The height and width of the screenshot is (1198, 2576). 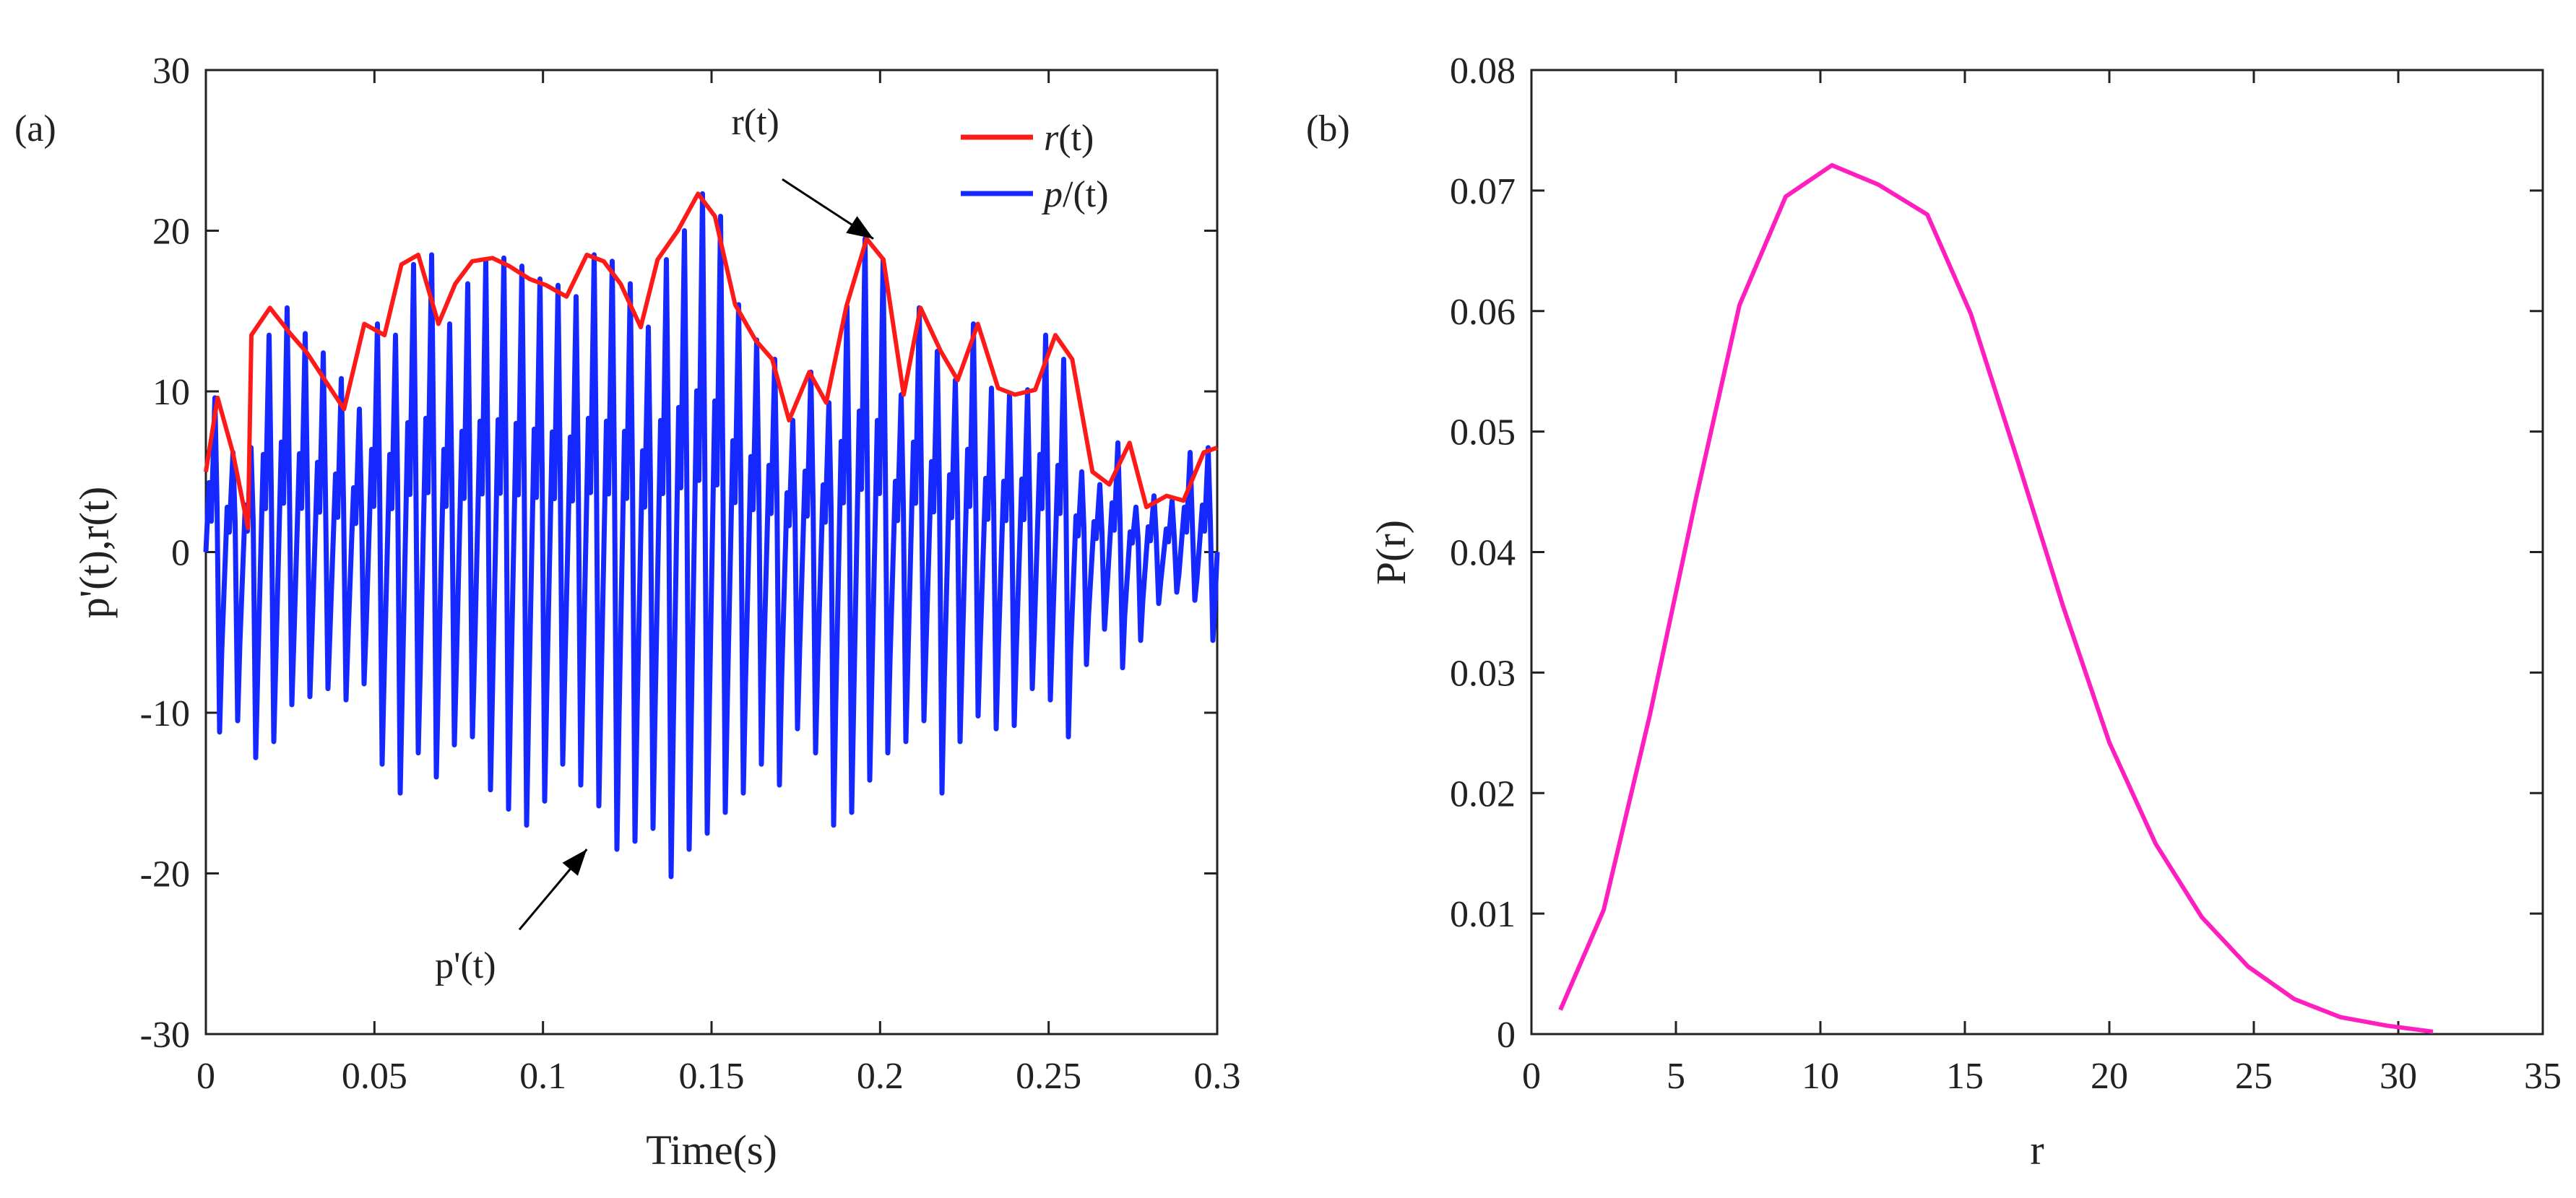 What do you see at coordinates (1048, 1076) in the screenshot?
I see `x-tick-label: 0.25` at bounding box center [1048, 1076].